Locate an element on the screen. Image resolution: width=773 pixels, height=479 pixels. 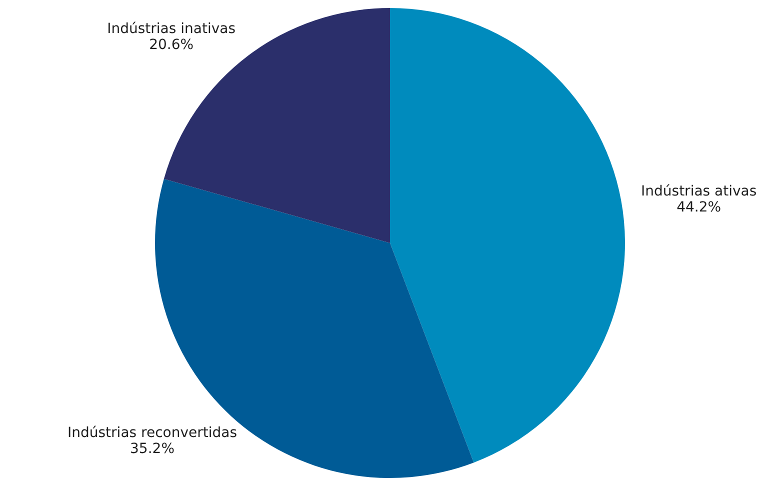
data-label: 35.2% is located at coordinates (152, 449).